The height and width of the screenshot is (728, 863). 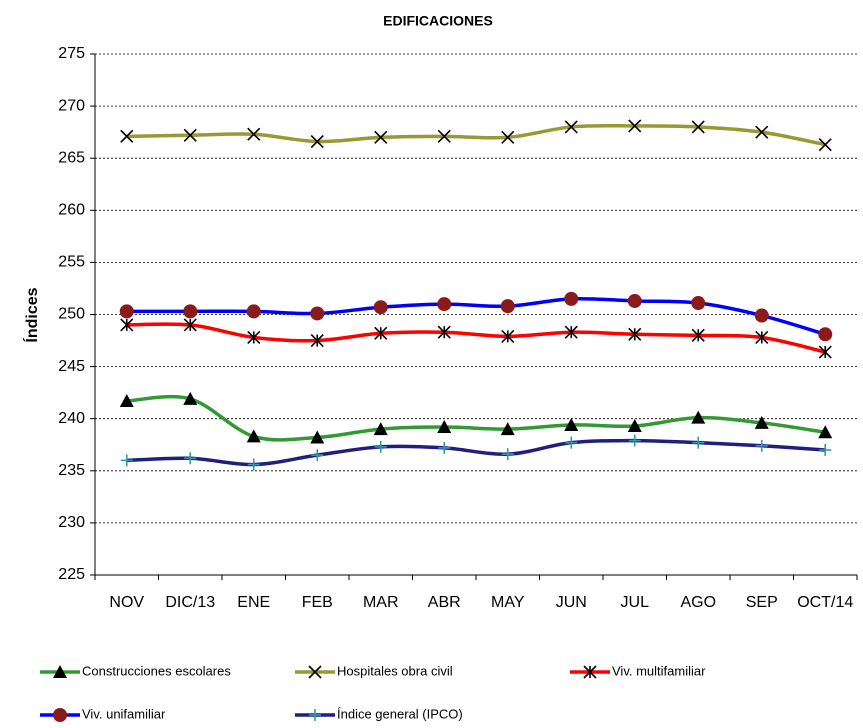 I want to click on x-tick-label: OCT/14, so click(x=825, y=602).